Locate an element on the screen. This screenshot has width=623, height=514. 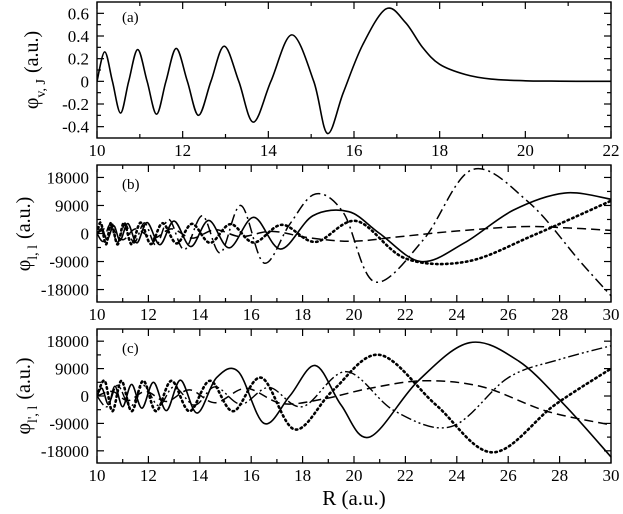
panel-c-ytick-label: 18000 is located at coordinates (68, 341).